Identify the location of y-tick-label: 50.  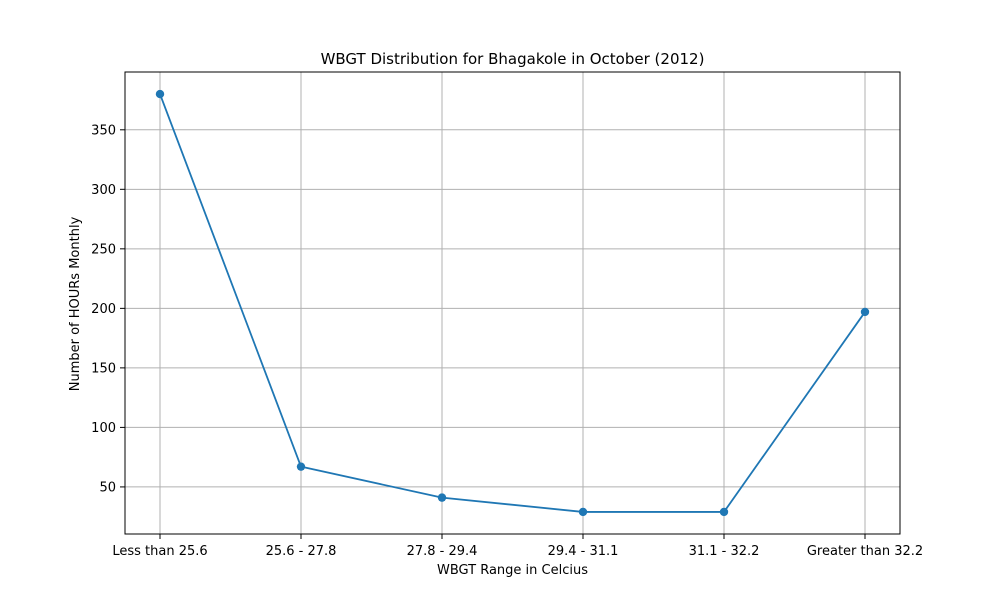
(107, 487).